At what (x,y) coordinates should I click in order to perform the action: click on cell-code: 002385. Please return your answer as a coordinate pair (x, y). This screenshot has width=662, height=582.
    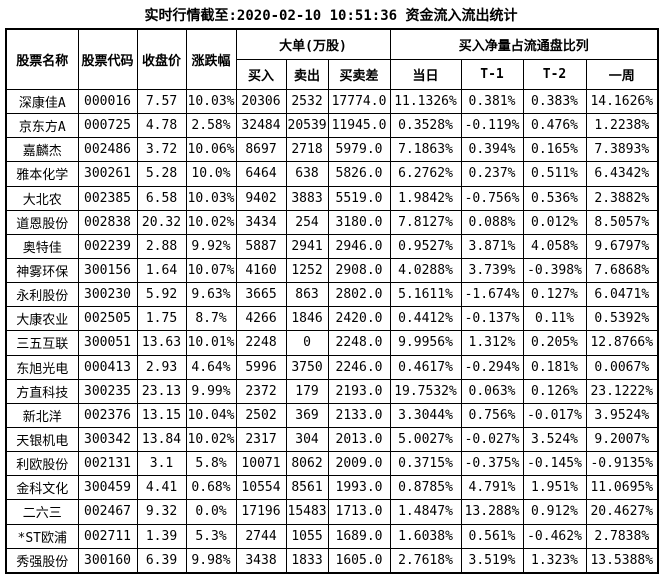
    Looking at the image, I should click on (107, 198).